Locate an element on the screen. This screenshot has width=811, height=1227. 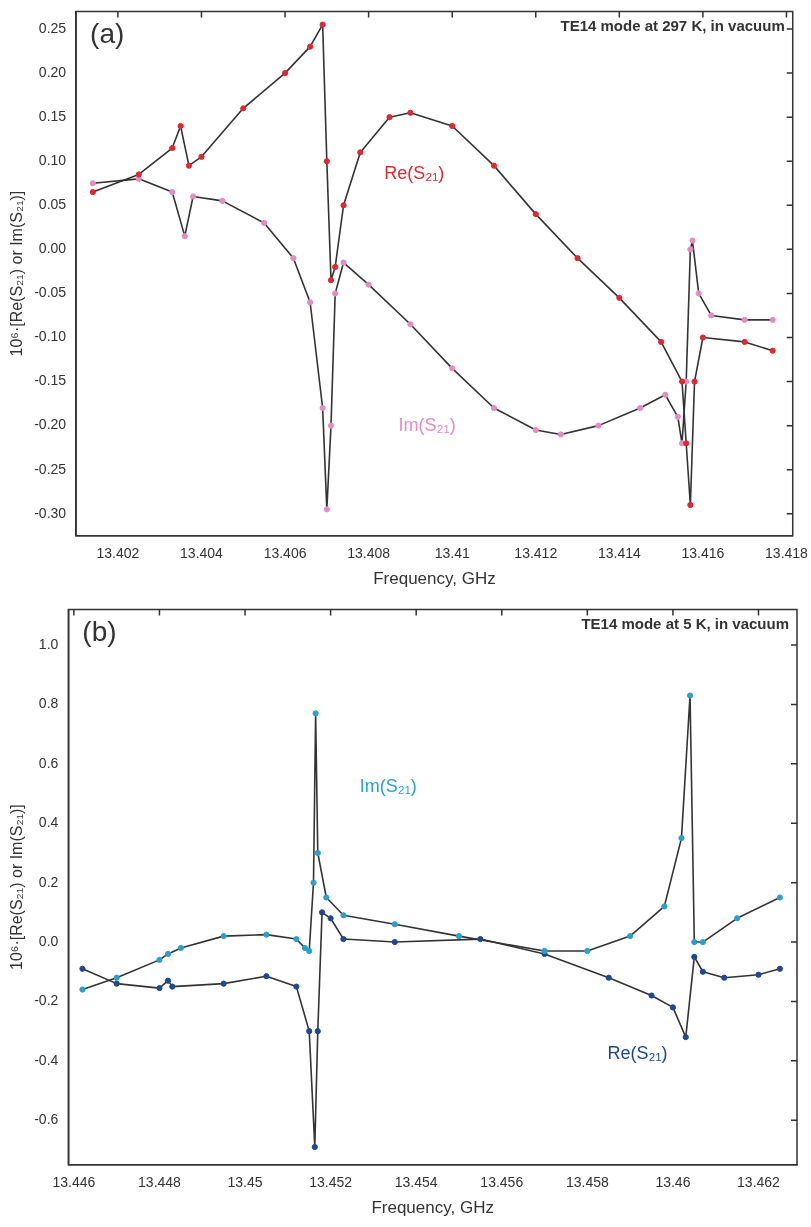
y-tick-label: -0.20 is located at coordinates (50, 424).